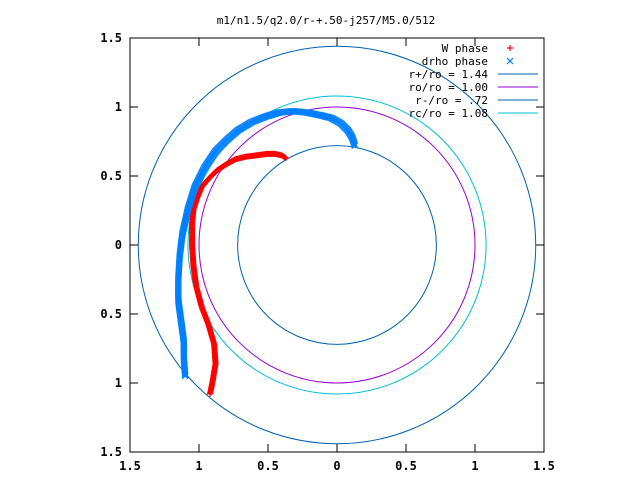 The image size is (640, 480). What do you see at coordinates (336, 466) in the screenshot?
I see `x-tick-label: 0` at bounding box center [336, 466].